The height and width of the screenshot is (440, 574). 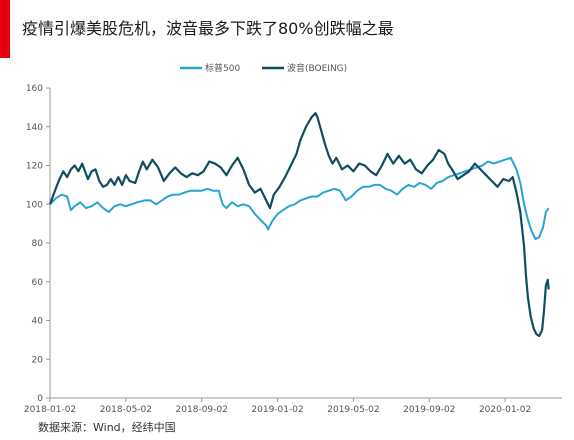 What do you see at coordinates (107, 427) in the screenshot?
I see `data-source-note: 数据来源：Wind，经纬中国` at bounding box center [107, 427].